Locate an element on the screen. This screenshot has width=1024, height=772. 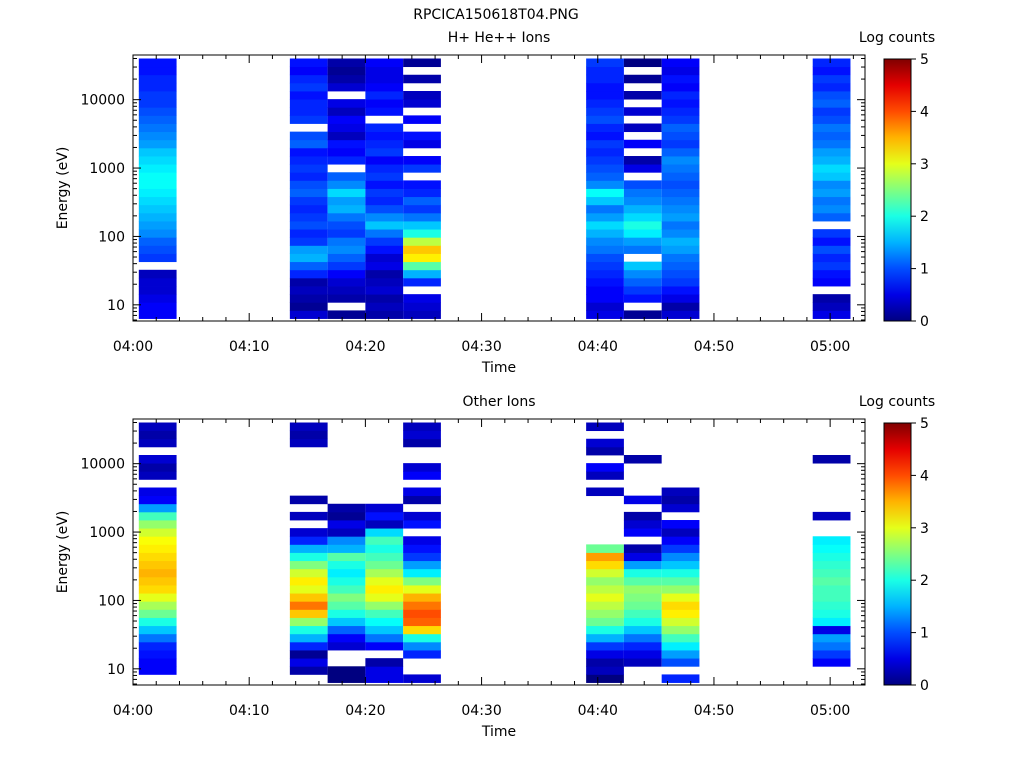
y-tick-label: 10 is located at coordinates (116, 670).